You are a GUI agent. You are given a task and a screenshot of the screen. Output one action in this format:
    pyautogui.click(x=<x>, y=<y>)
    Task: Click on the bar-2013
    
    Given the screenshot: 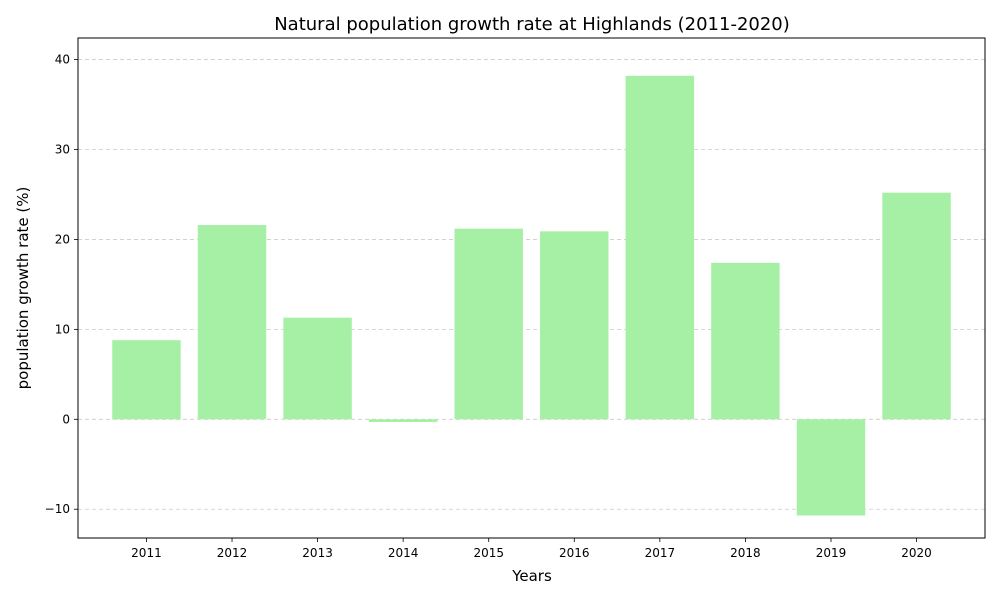 What is the action you would take?
    pyautogui.click(x=317, y=368)
    